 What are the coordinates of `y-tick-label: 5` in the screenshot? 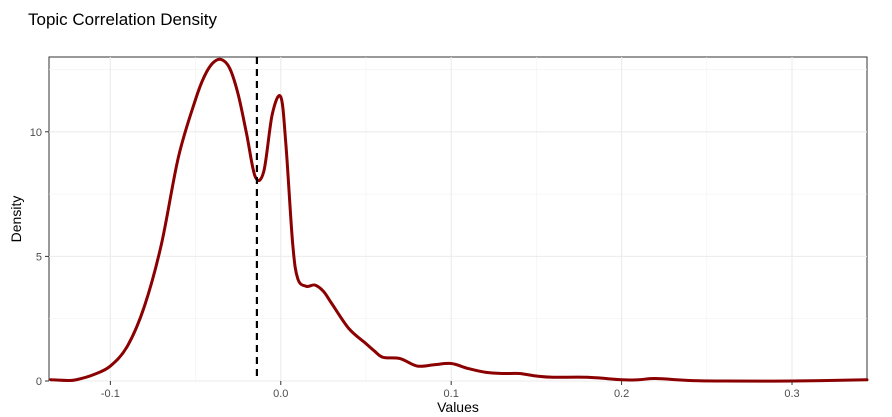 It's located at (39, 257).